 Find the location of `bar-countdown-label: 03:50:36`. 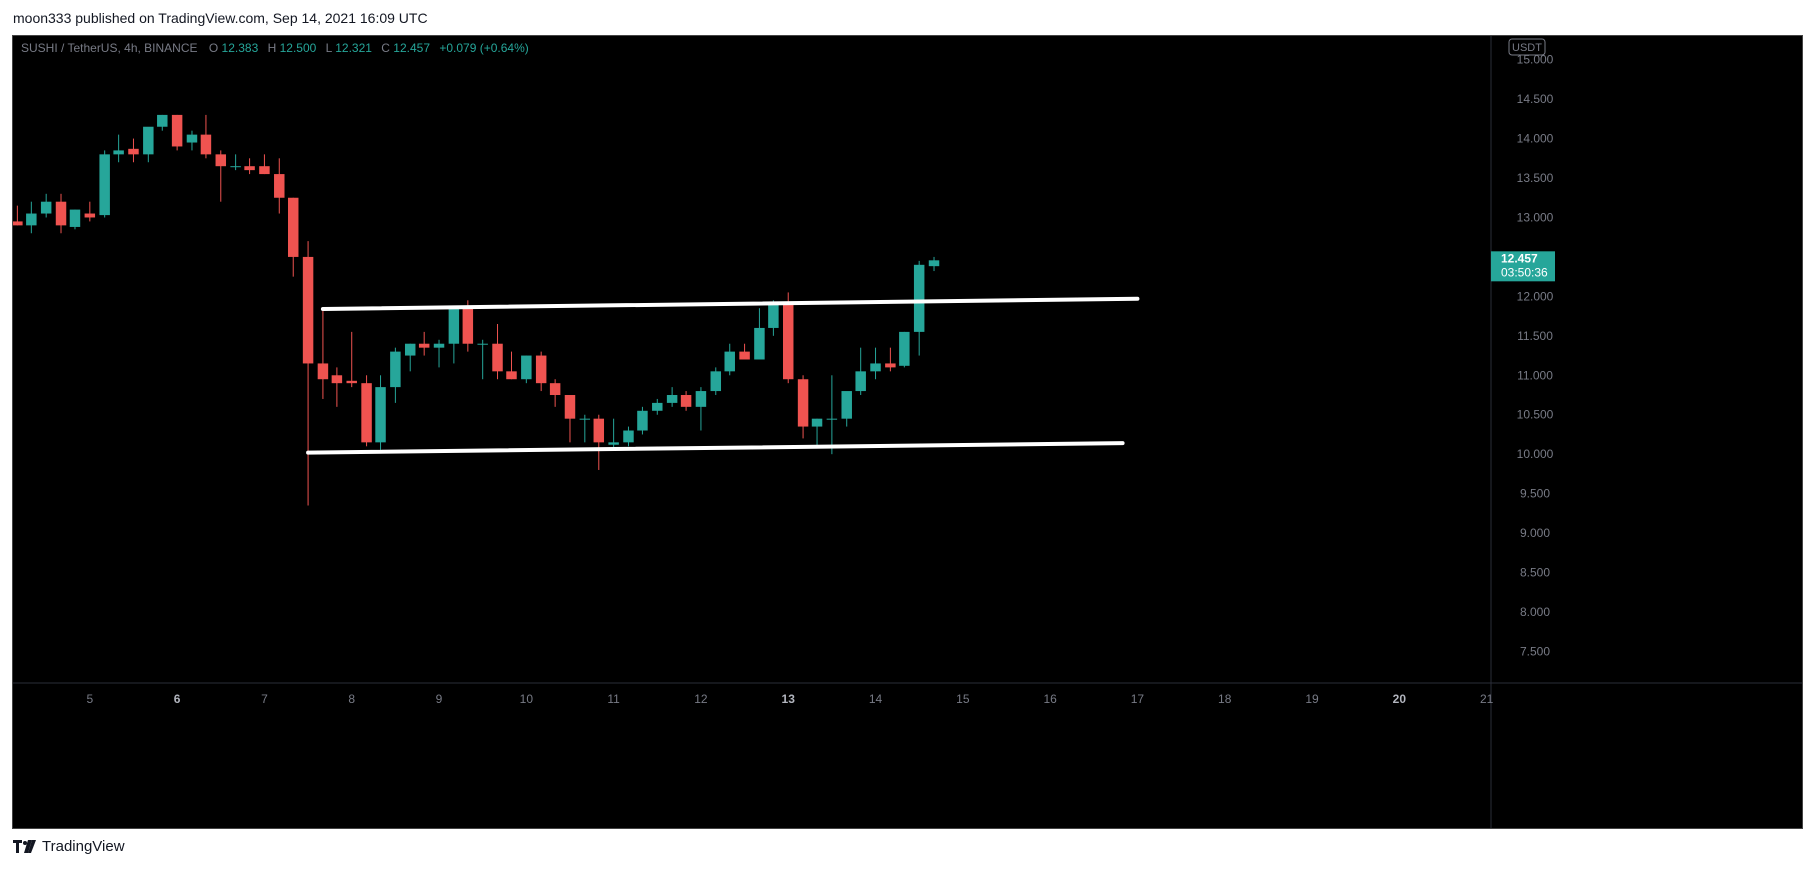

bar-countdown-label: 03:50:36 is located at coordinates (1524, 272).